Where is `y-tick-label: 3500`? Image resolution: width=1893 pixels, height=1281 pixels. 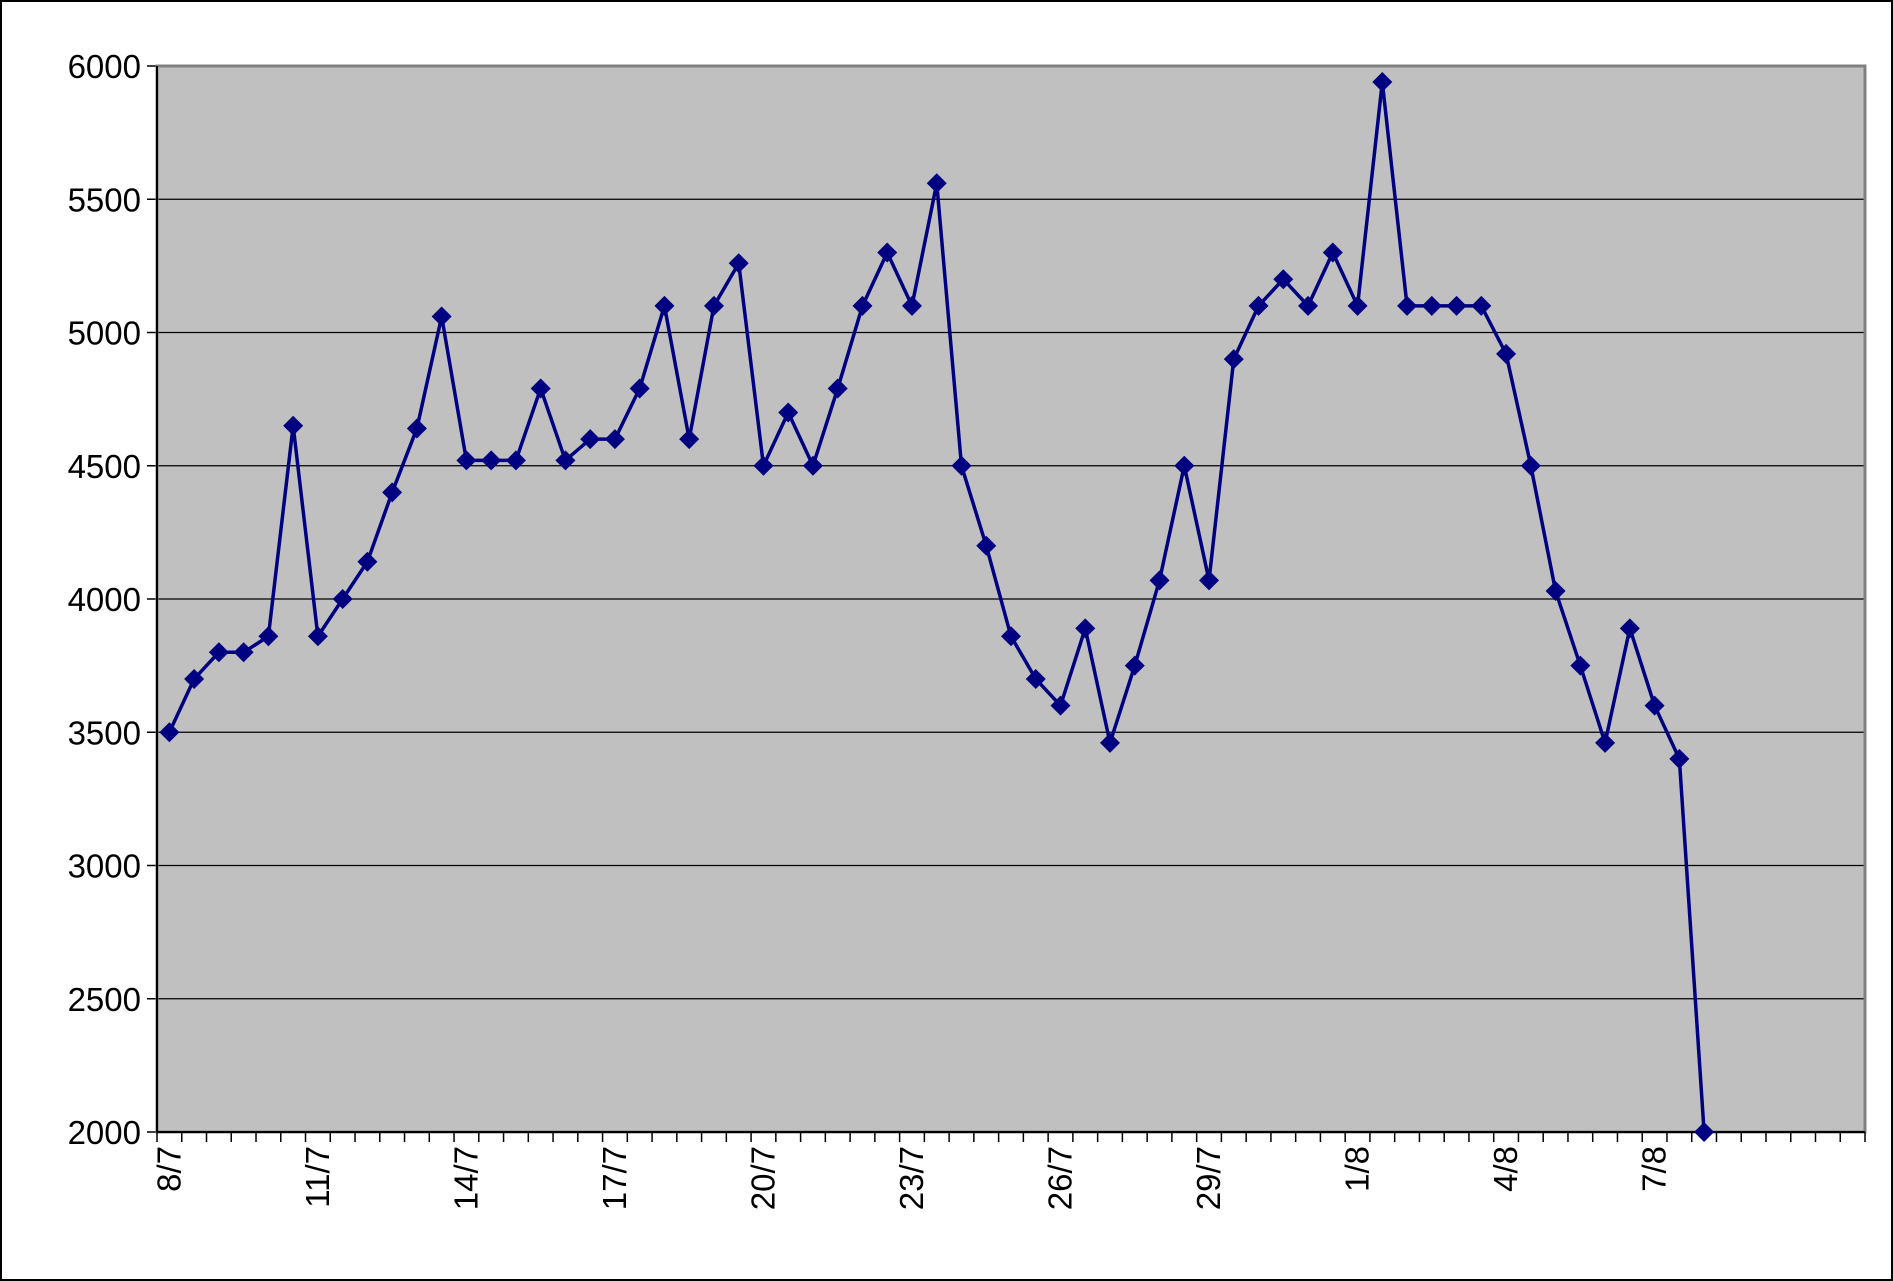 y-tick-label: 3500 is located at coordinates (104, 732).